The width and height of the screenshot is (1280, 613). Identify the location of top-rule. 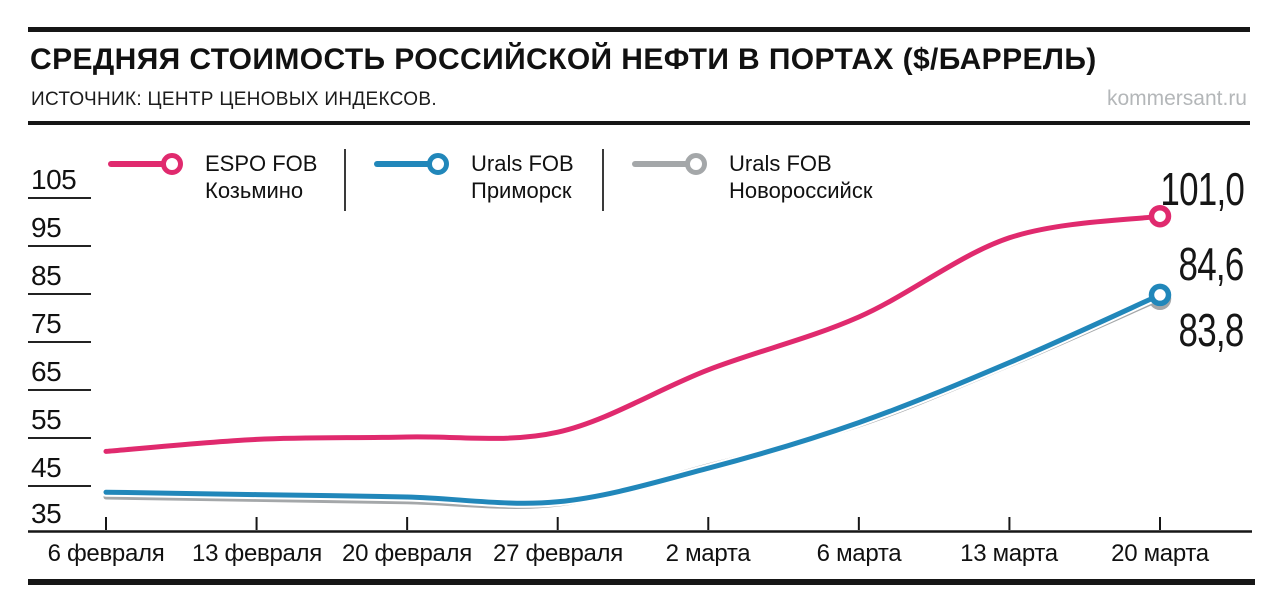
(639, 29).